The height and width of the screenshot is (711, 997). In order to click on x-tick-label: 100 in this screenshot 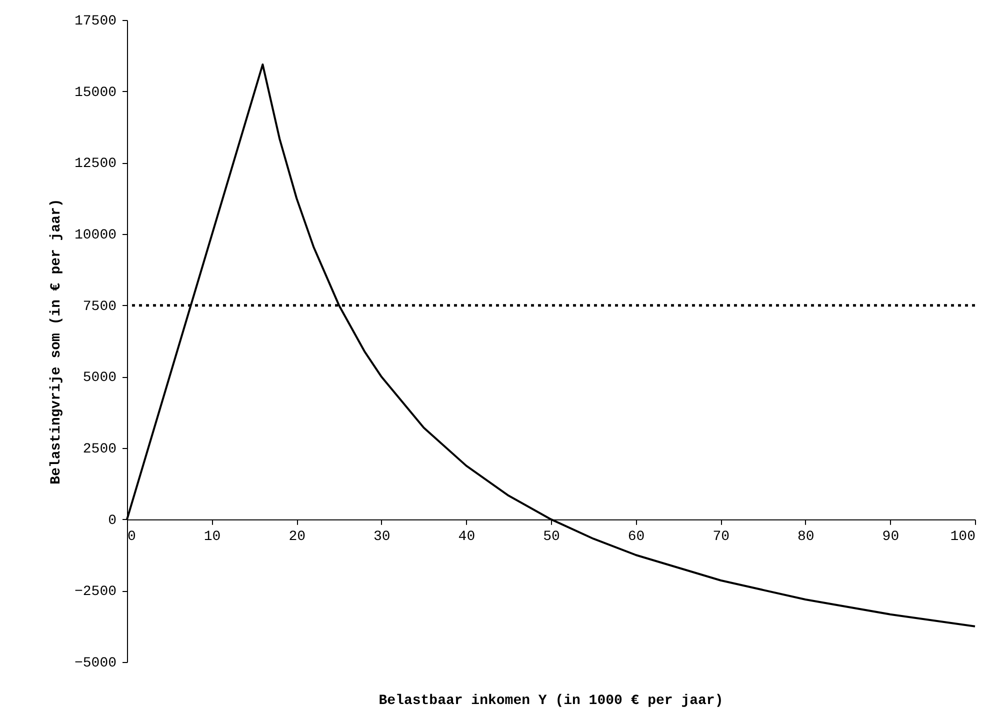, I will do `click(963, 536)`.